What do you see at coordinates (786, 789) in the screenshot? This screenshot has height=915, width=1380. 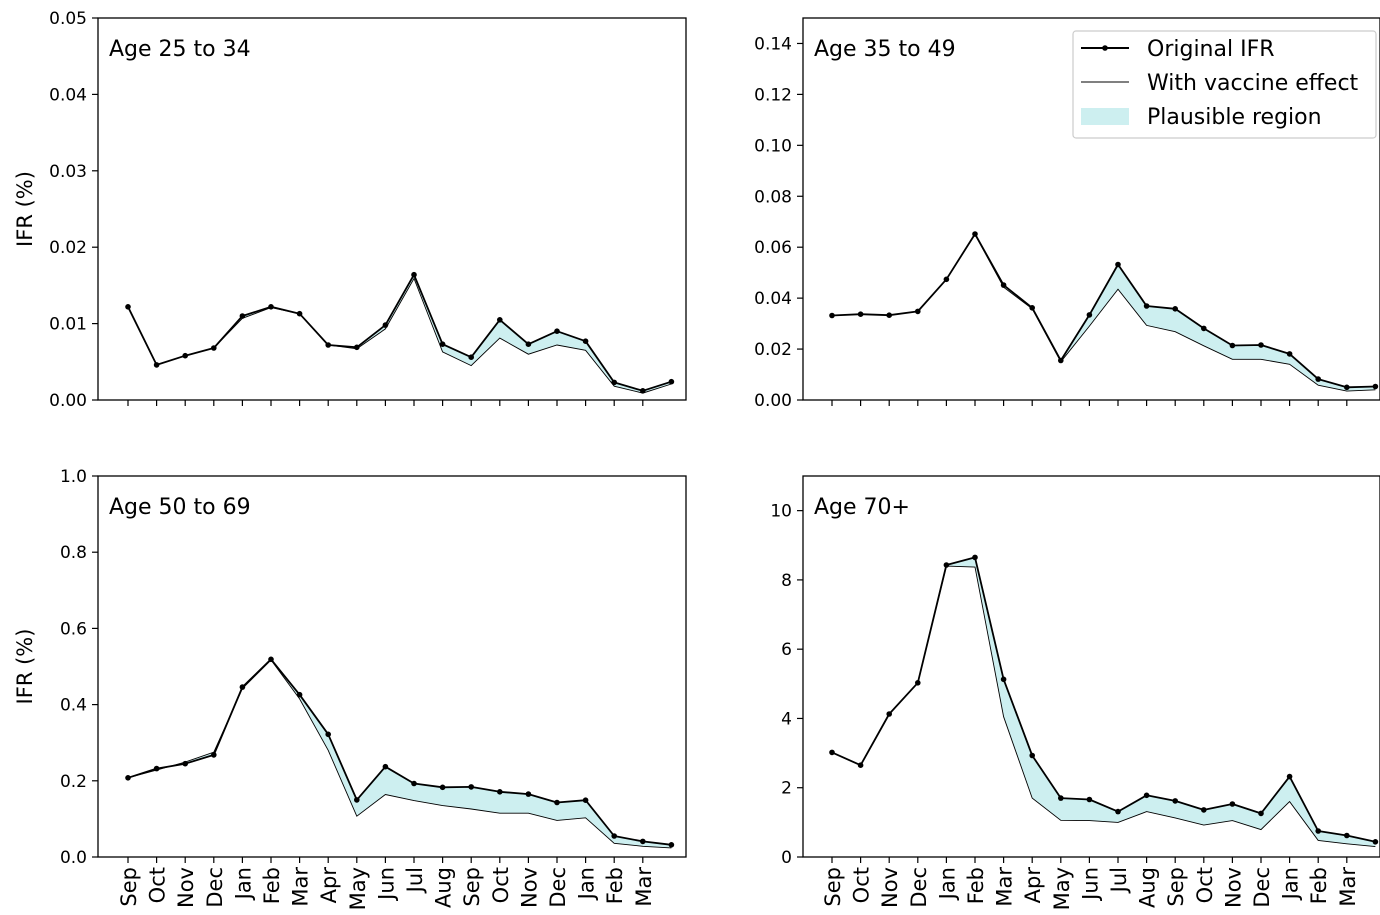 I see `y-tick-label: 2` at bounding box center [786, 789].